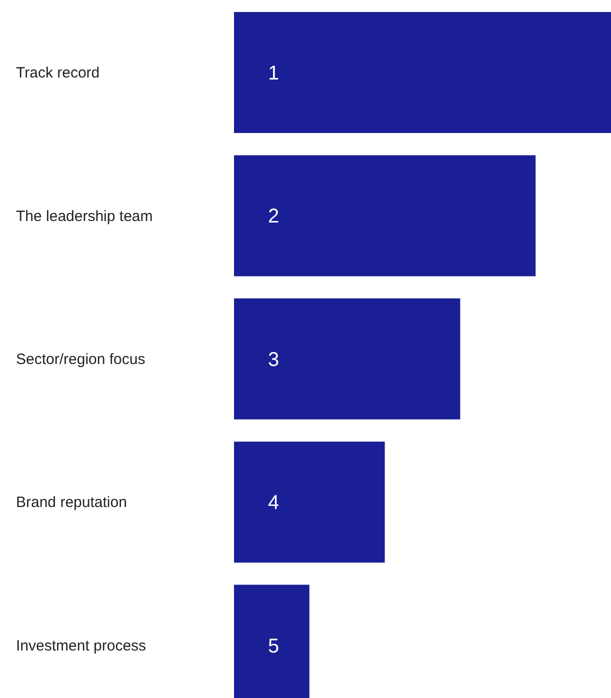  I want to click on y-tick-label: Track record, so click(58, 73).